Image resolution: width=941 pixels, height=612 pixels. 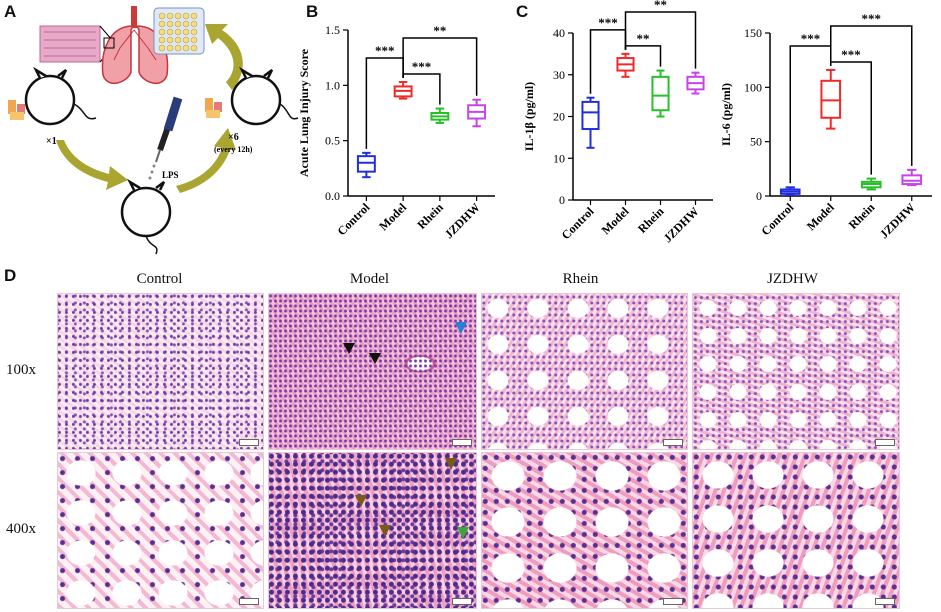 What do you see at coordinates (756, 142) in the screenshot?
I see `y-tick-label: 50` at bounding box center [756, 142].